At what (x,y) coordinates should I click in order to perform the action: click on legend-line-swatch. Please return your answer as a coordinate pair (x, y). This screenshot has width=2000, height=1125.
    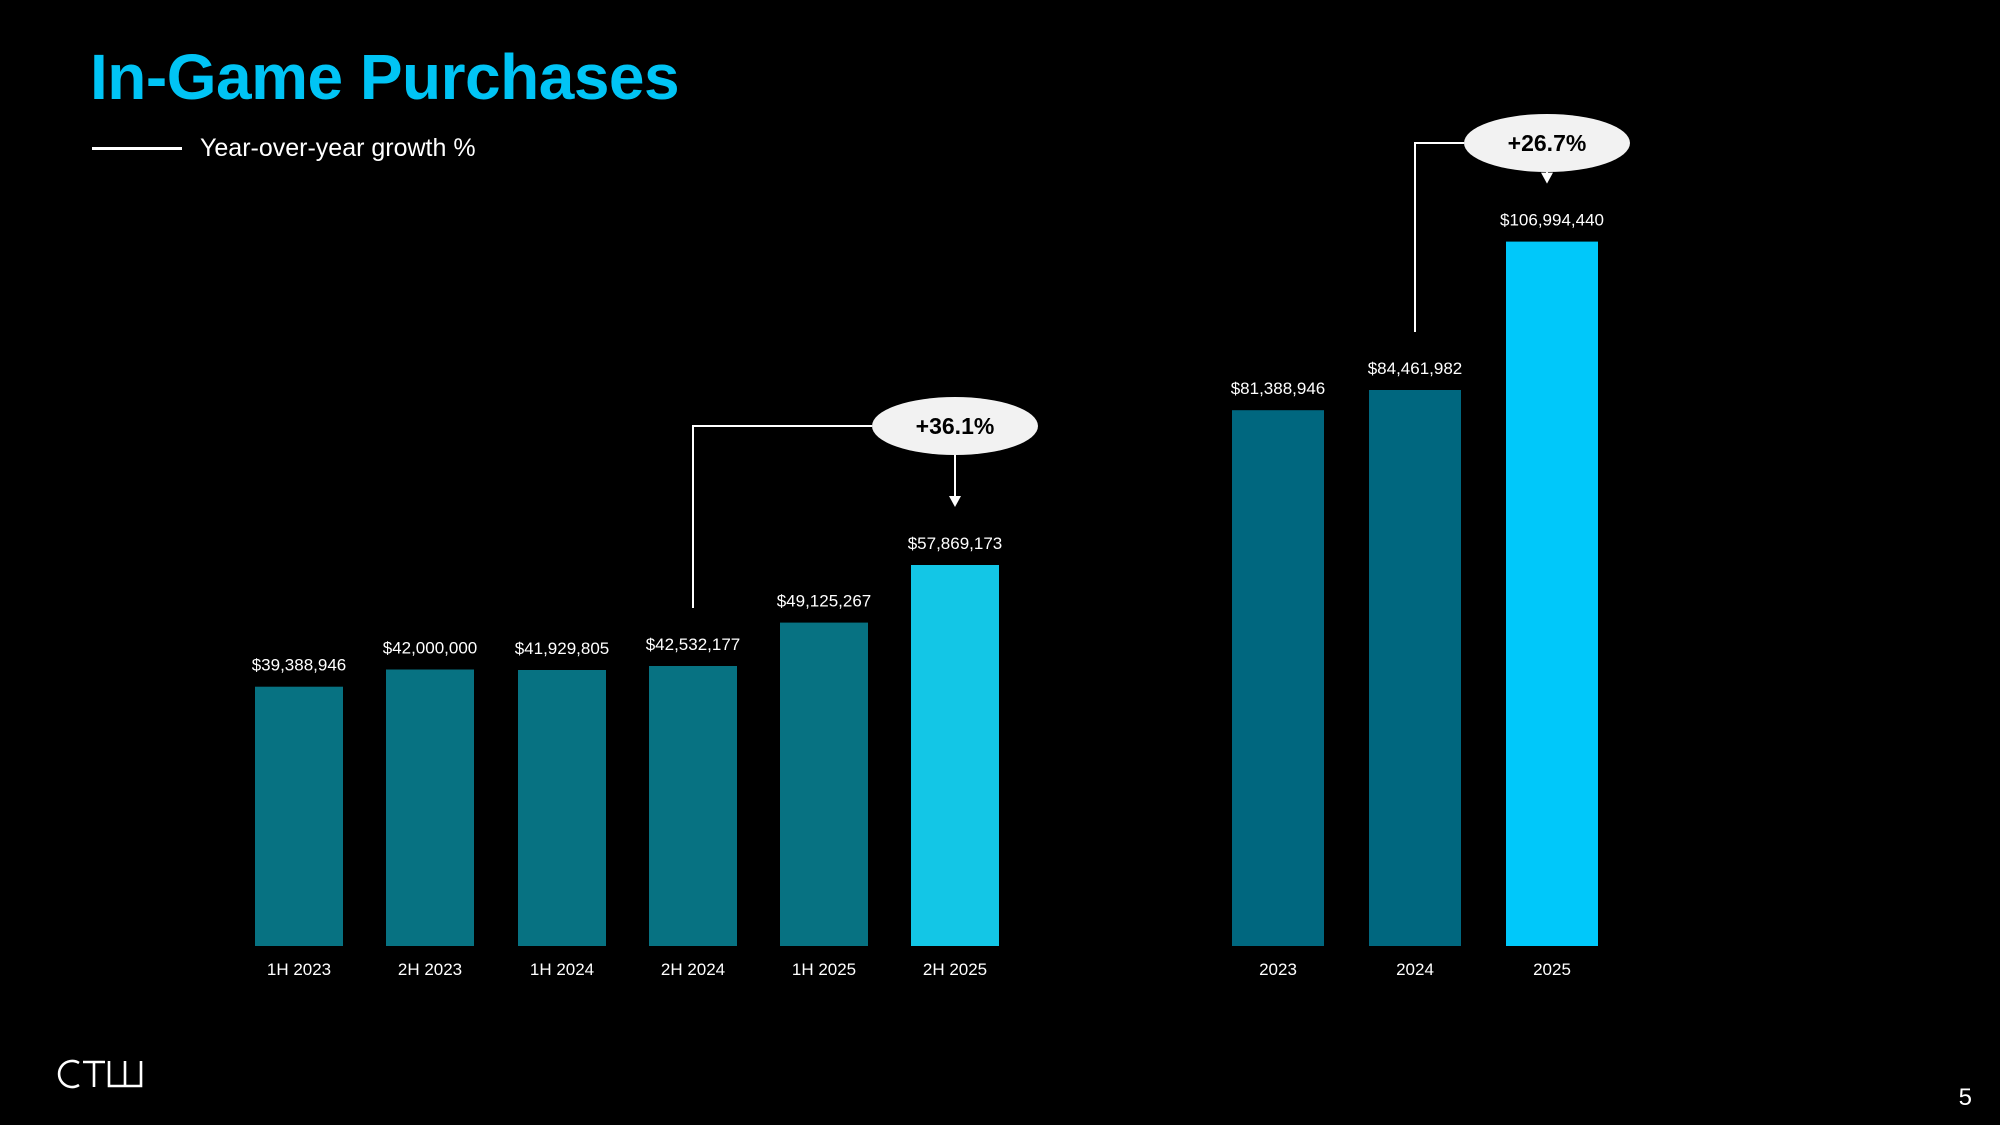
    Looking at the image, I should click on (137, 148).